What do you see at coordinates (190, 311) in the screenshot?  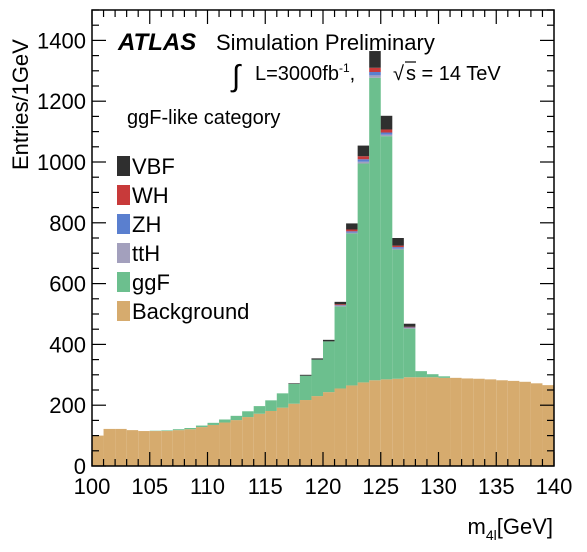 I see `legend-label-background: Background` at bounding box center [190, 311].